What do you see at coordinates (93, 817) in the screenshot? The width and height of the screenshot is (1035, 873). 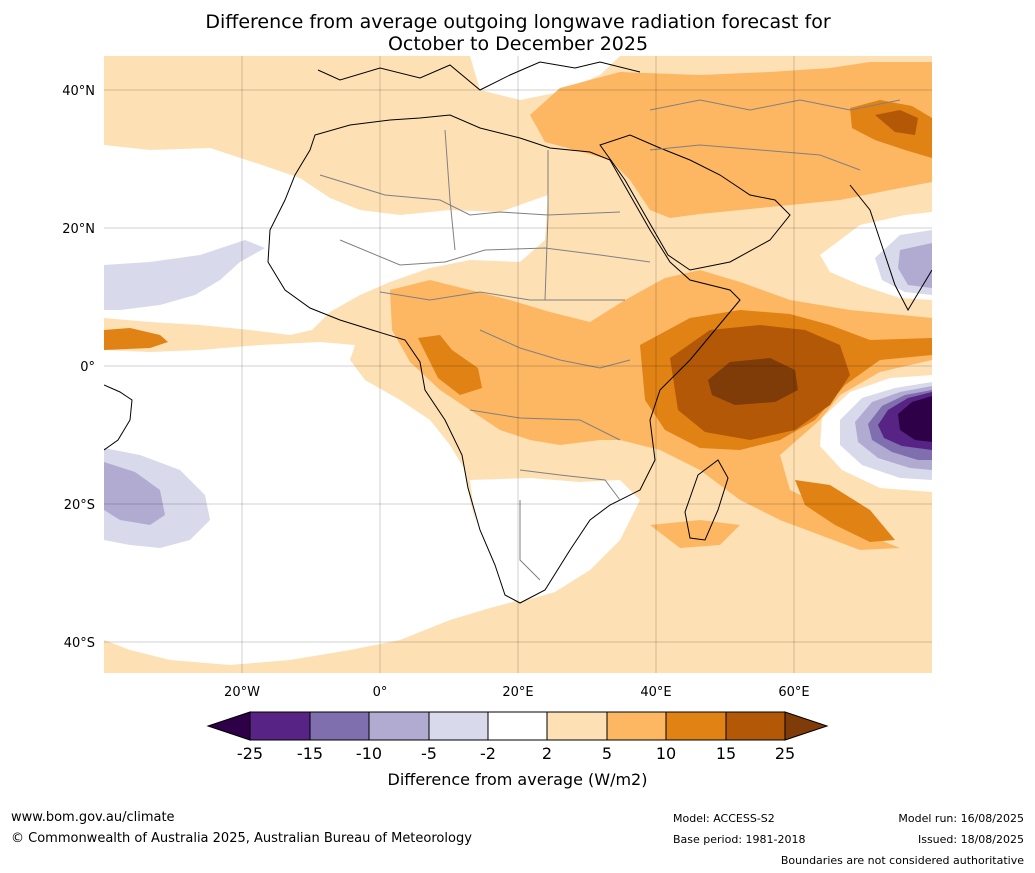 I see `website-link: www.bom.gov.au/climate` at bounding box center [93, 817].